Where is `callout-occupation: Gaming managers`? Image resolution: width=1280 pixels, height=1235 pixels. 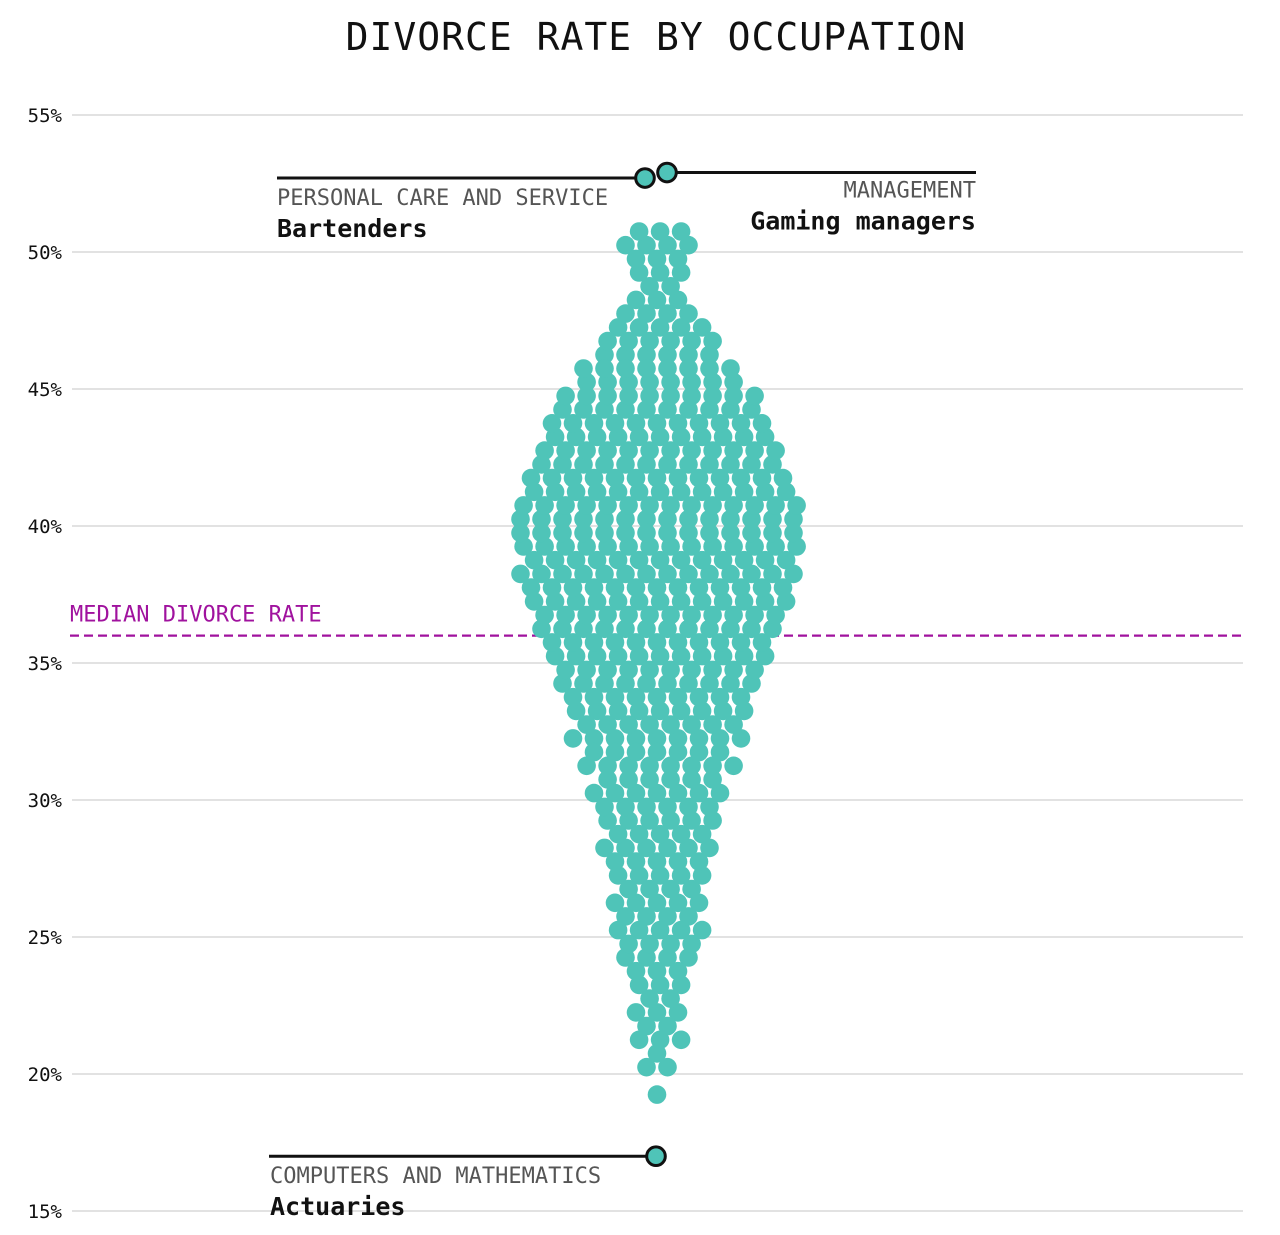 callout-occupation: Gaming managers is located at coordinates (863, 221).